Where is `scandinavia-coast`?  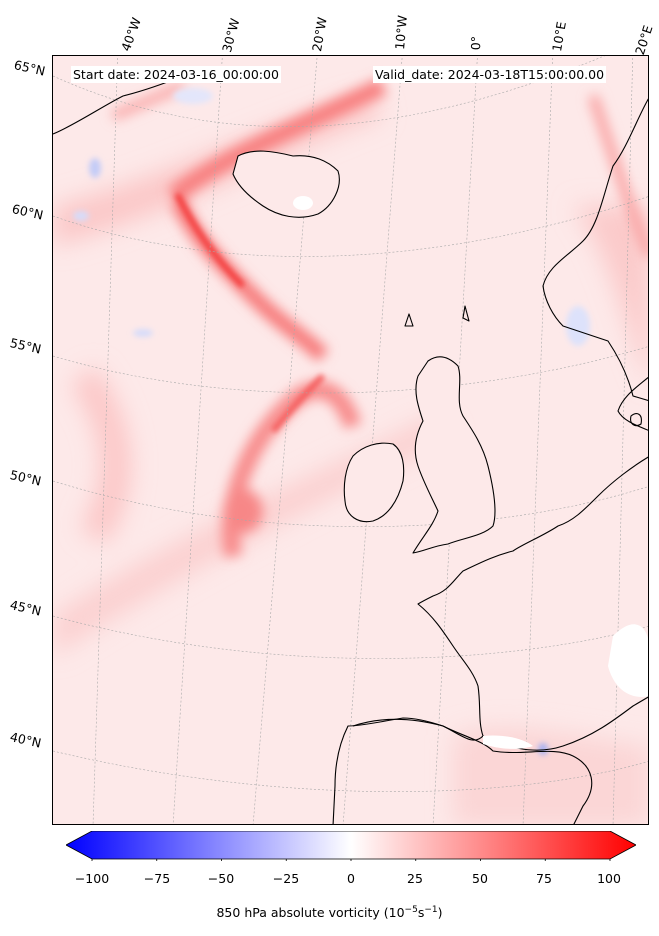 scandinavia-coast is located at coordinates (595, 249).